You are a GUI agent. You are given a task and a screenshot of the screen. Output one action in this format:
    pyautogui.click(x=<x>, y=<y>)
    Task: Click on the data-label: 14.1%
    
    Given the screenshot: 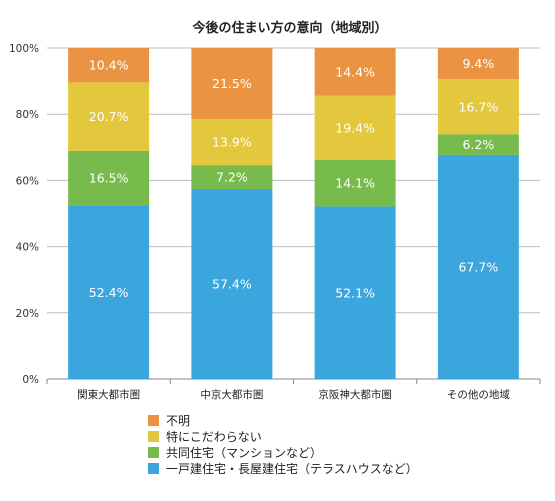 What is the action you would take?
    pyautogui.click(x=355, y=183)
    